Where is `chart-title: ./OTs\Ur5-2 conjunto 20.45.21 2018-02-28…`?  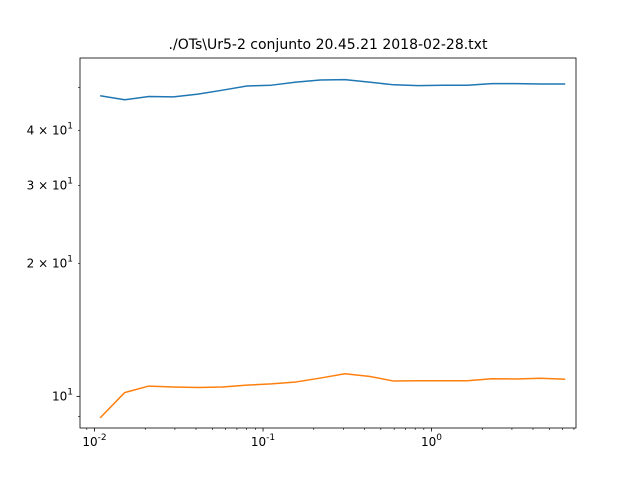
chart-title: ./OTs\Ur5-2 conjunto 20.45.21 2018-02-28… is located at coordinates (328, 45).